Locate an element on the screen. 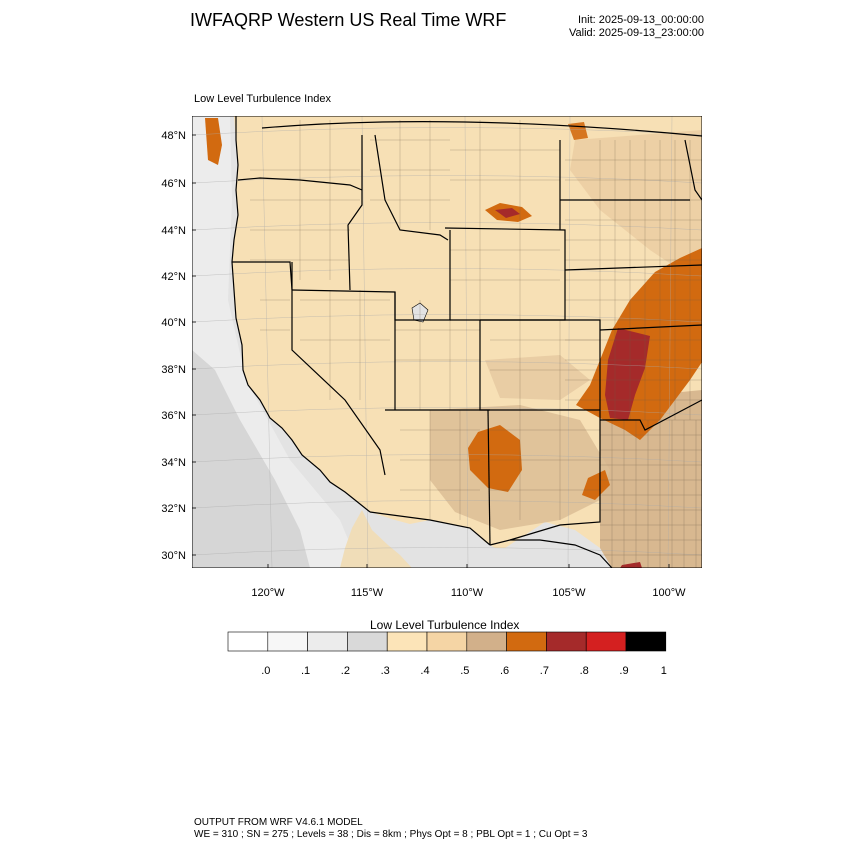  border-idaho-west is located at coordinates (355, 213).